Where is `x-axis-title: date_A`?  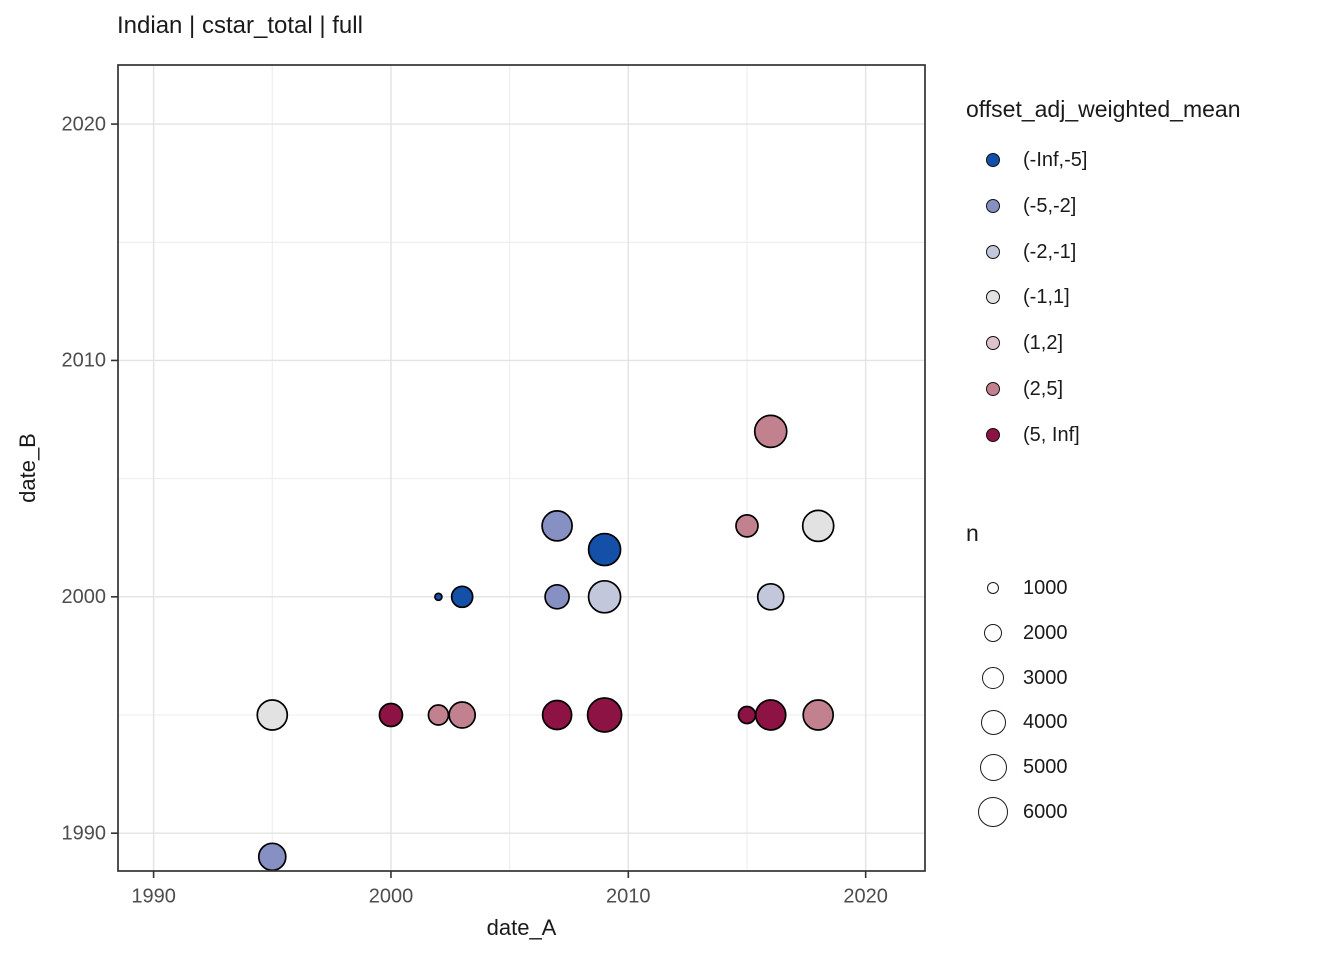
x-axis-title: date_A is located at coordinates (521, 927).